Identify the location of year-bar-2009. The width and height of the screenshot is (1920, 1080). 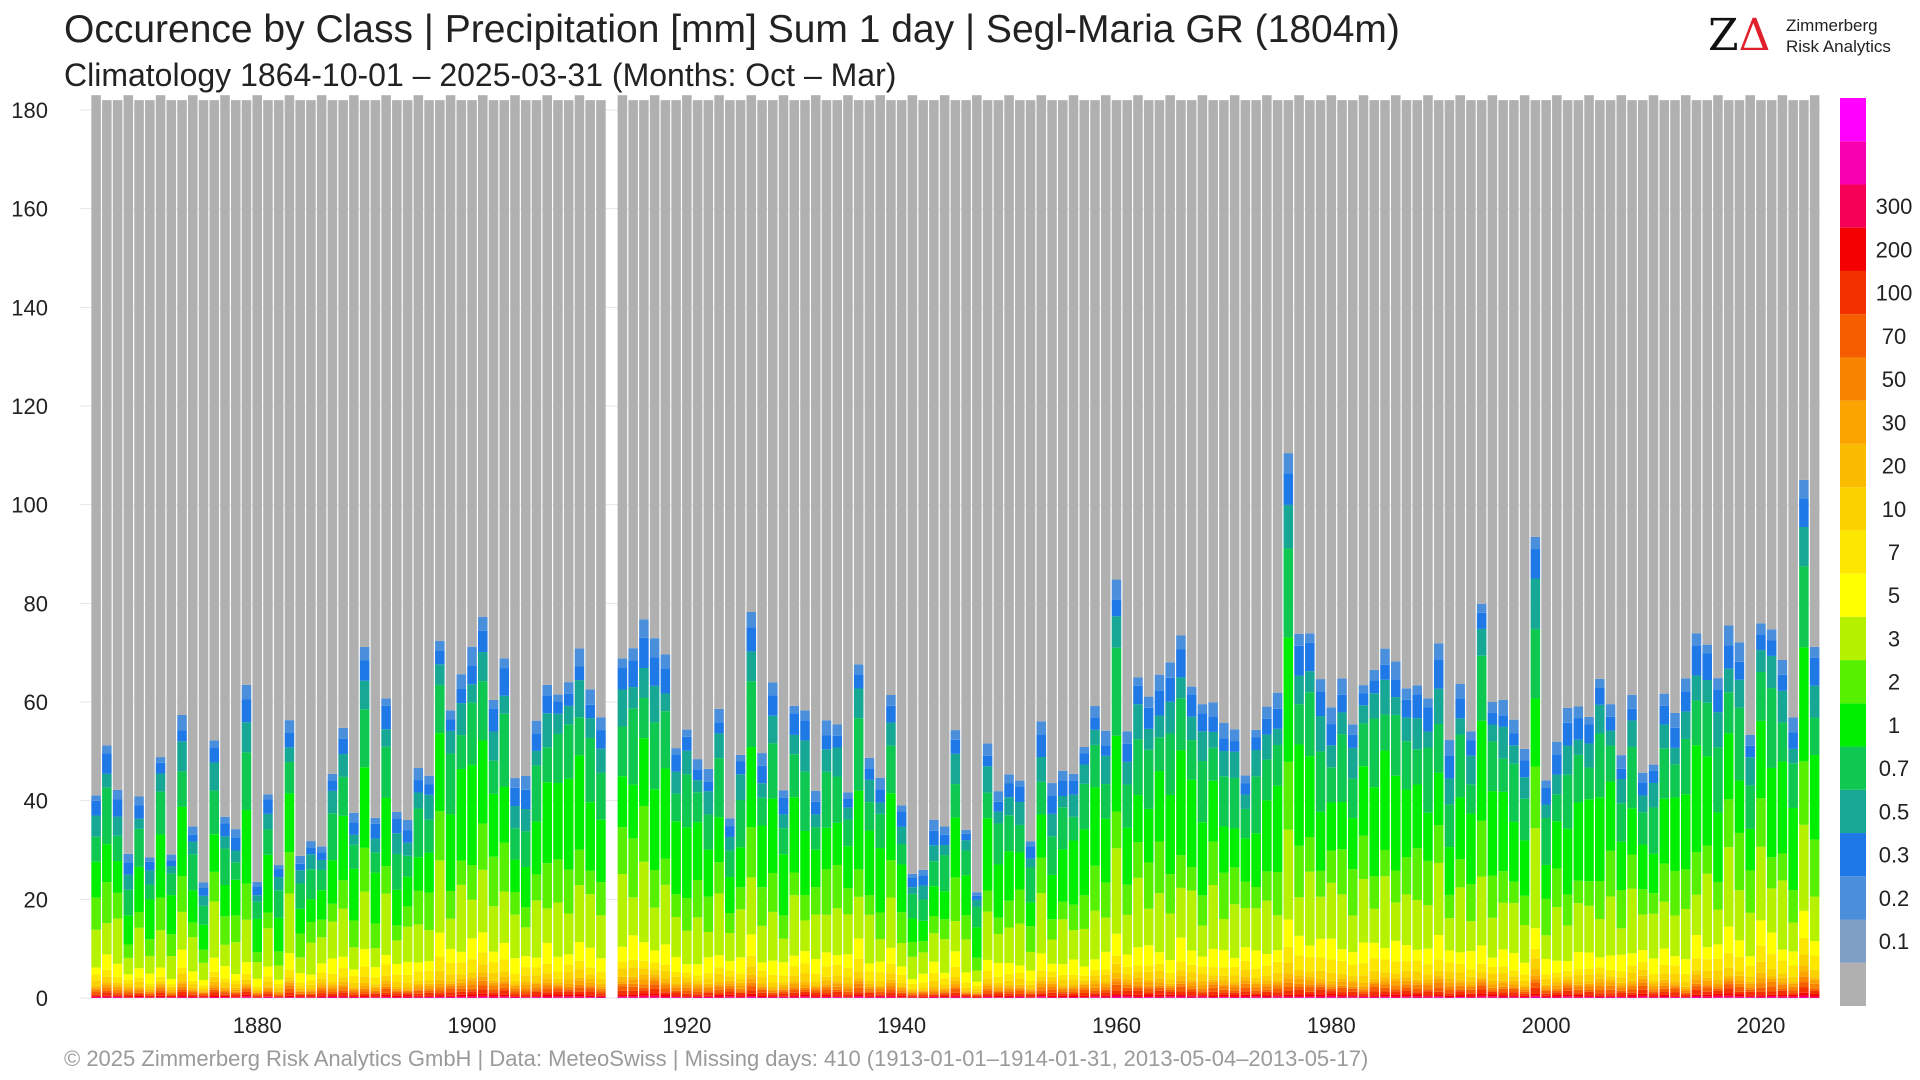
(1643, 549).